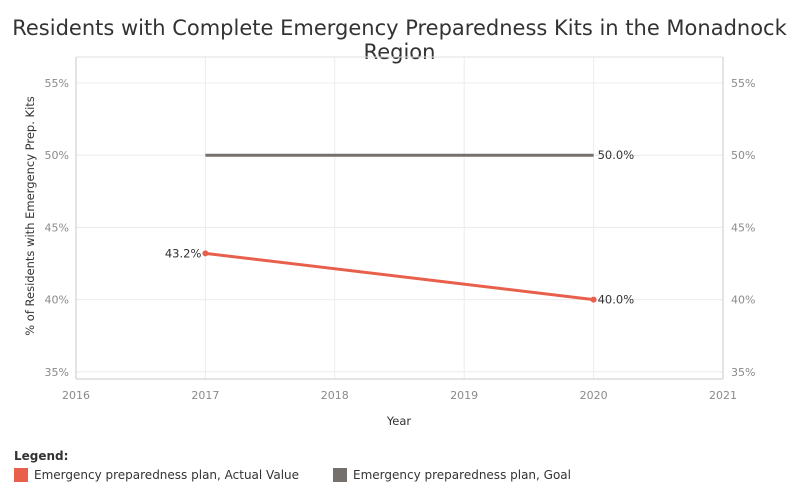 The image size is (799, 499). Describe the element at coordinates (462, 475) in the screenshot. I see `legend-label-goal: Emergency preparedness plan, Goal` at that location.